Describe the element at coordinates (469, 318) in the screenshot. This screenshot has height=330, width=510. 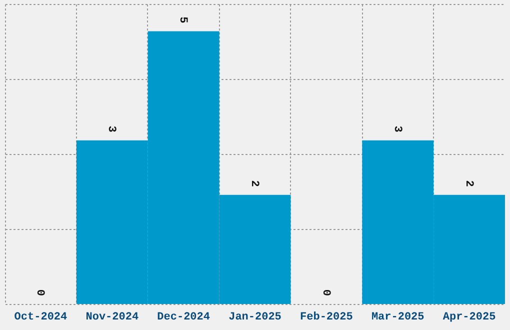
I see `x-tick-label: Apr-2025` at that location.